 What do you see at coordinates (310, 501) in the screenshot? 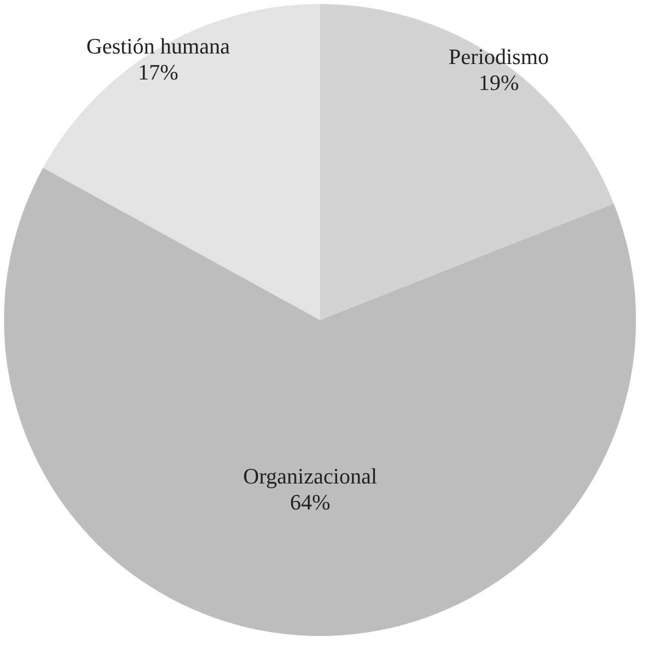
I see `data-label: 64%` at bounding box center [310, 501].